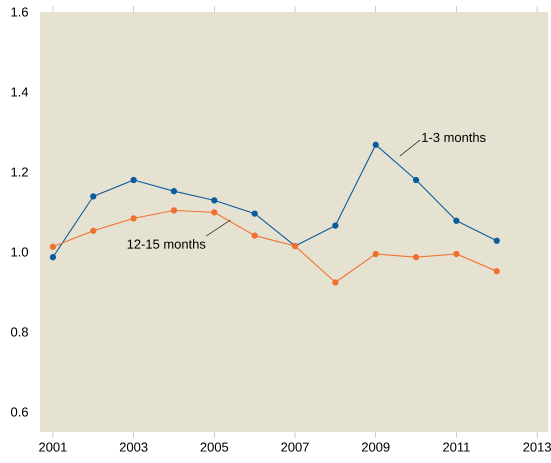 The image size is (551, 463). Describe the element at coordinates (167, 244) in the screenshot. I see `series-label: 12-15 months` at that location.